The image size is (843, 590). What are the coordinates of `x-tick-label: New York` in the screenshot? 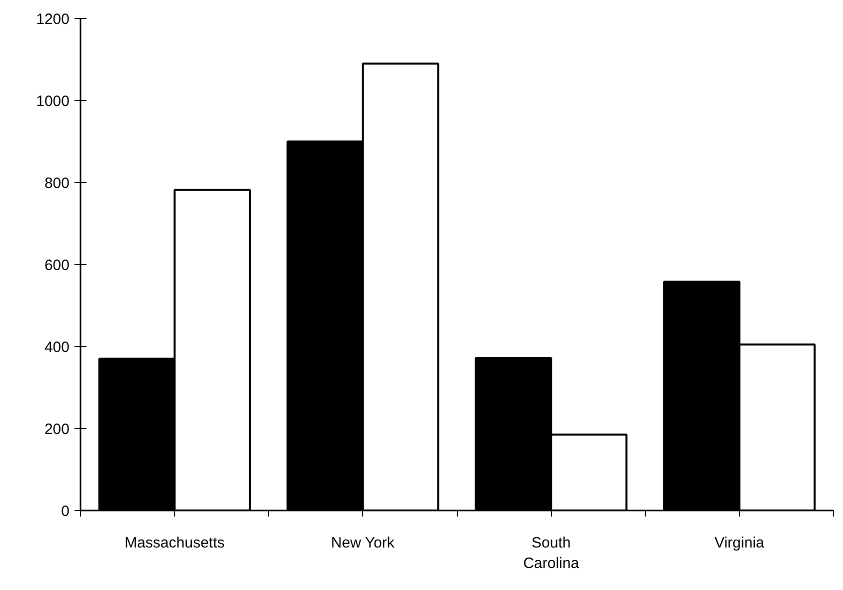 It's located at (363, 543).